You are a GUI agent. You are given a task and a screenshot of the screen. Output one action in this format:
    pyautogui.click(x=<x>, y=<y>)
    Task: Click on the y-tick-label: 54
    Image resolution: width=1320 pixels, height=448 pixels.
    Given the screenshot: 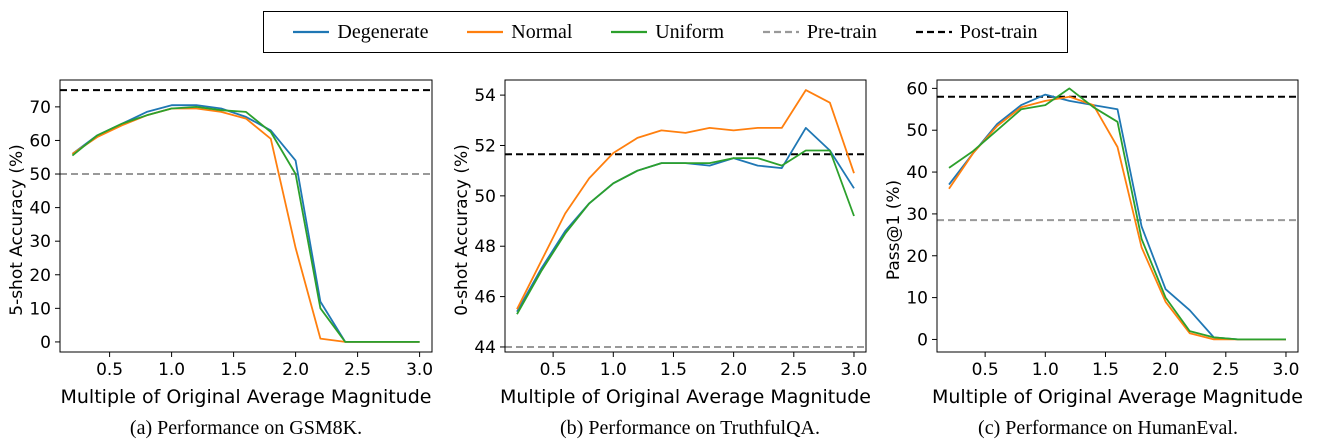 What is the action you would take?
    pyautogui.click(x=485, y=96)
    